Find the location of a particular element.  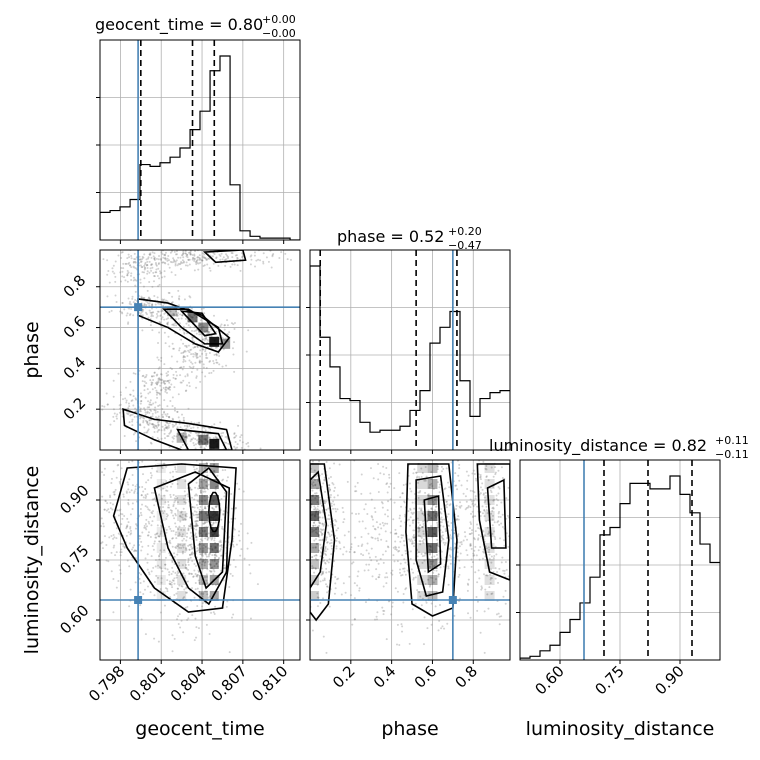

contour-line is located at coordinates (319, 530).